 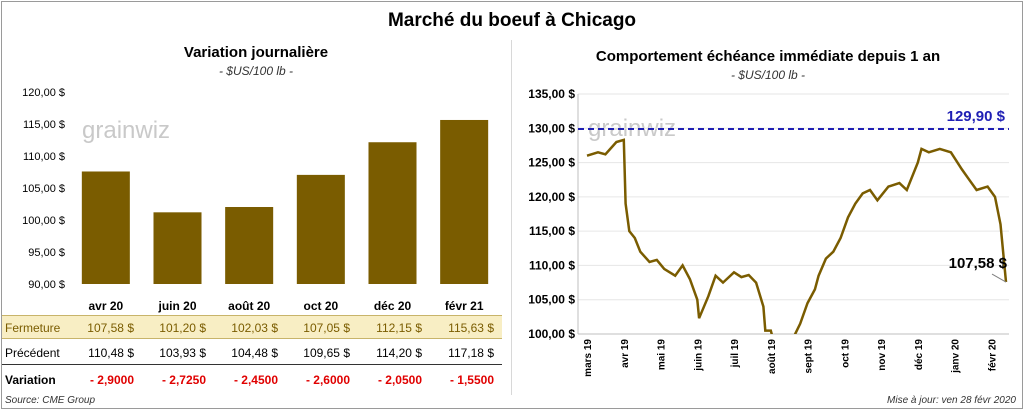 What do you see at coordinates (46, 253) in the screenshot?
I see `y-tick-label: 95,00 $` at bounding box center [46, 253].